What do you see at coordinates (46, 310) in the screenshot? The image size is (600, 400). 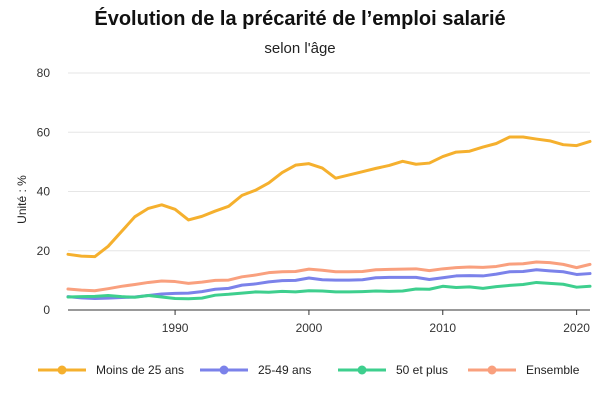 I see `y-tick-label: 0` at bounding box center [46, 310].